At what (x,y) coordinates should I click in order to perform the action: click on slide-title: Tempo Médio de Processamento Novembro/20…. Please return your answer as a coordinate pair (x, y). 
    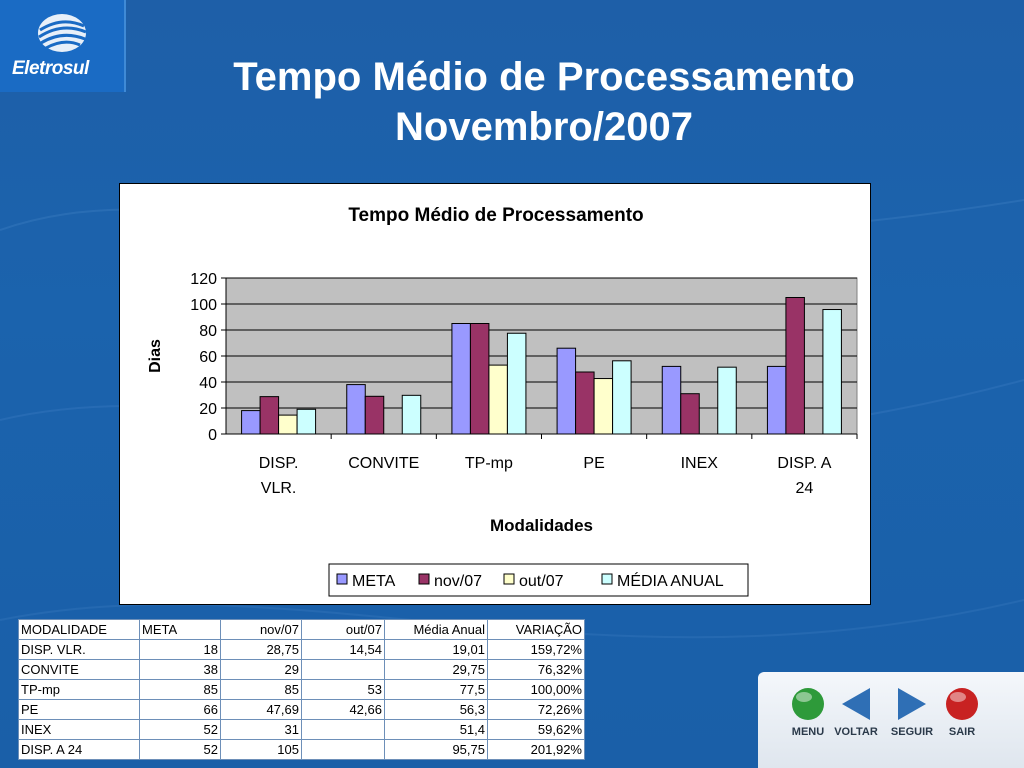
    Looking at the image, I should click on (544, 102).